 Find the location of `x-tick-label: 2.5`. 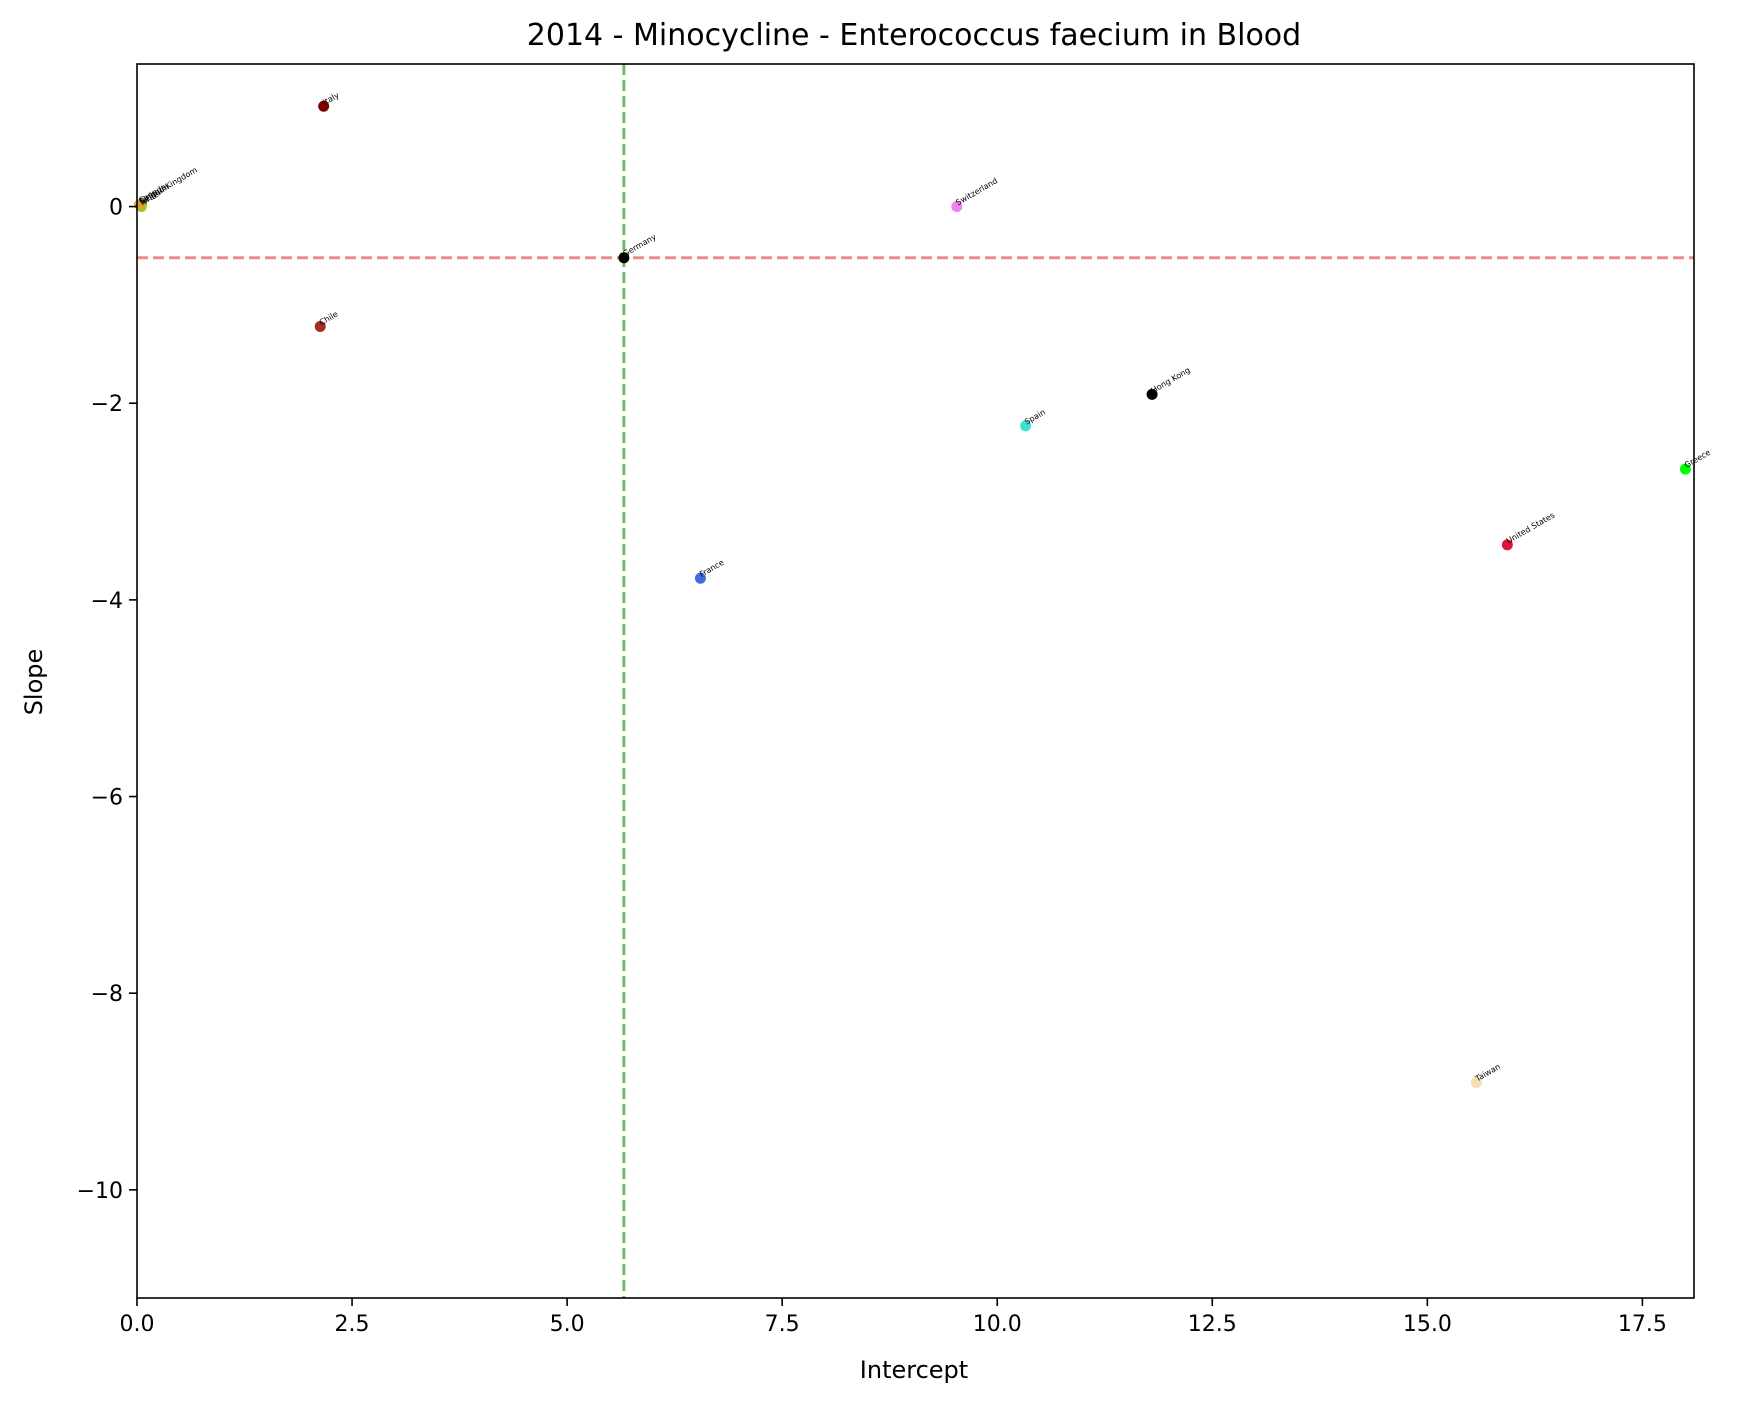

x-tick-label: 2.5 is located at coordinates (352, 1324).